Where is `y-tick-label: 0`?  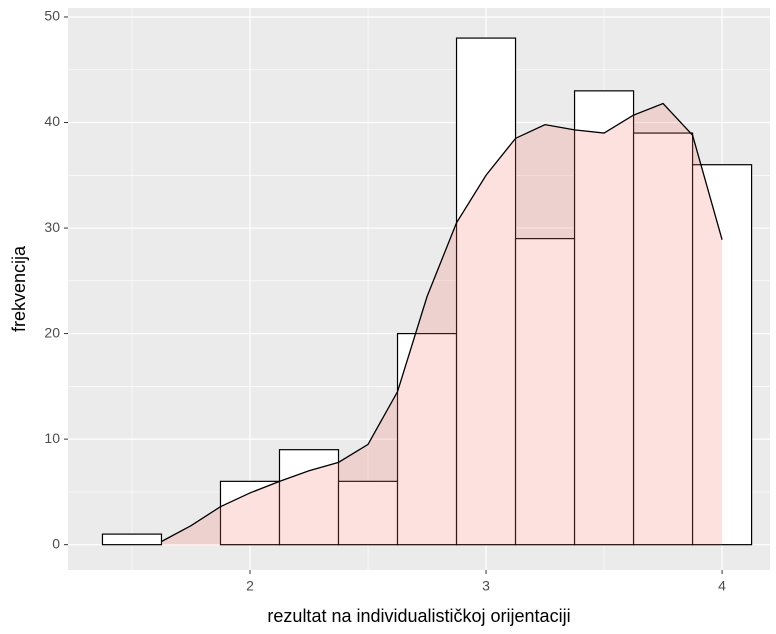 y-tick-label: 0 is located at coordinates (56, 543).